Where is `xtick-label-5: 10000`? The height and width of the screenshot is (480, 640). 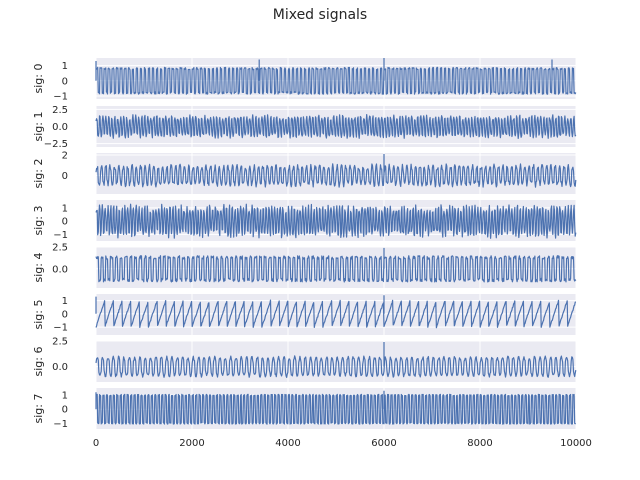 xtick-label-5: 10000 is located at coordinates (576, 443).